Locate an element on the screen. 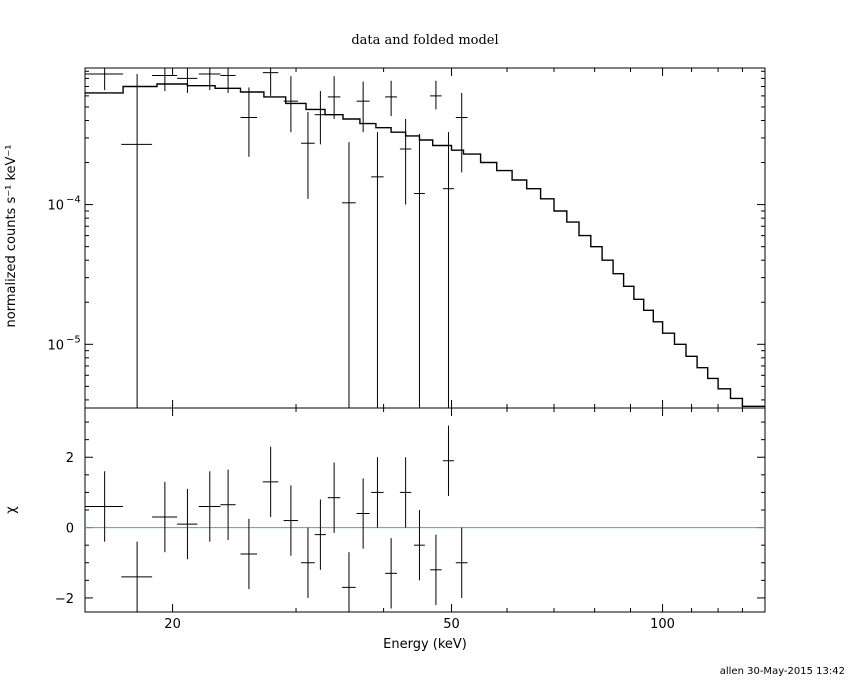 This screenshot has height=680, width=850. footer-credit: allen 30-May-2015 13:42 is located at coordinates (782, 671).